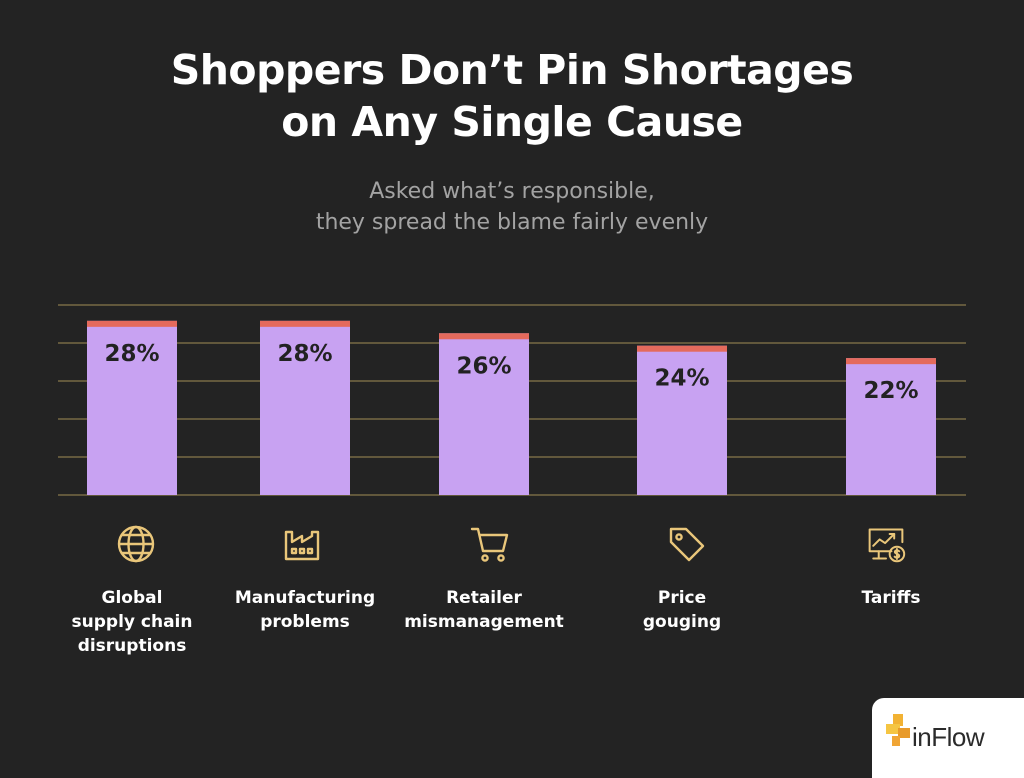 The width and height of the screenshot is (1024, 778). What do you see at coordinates (484, 622) in the screenshot?
I see `category-label-line: mismanagement` at bounding box center [484, 622].